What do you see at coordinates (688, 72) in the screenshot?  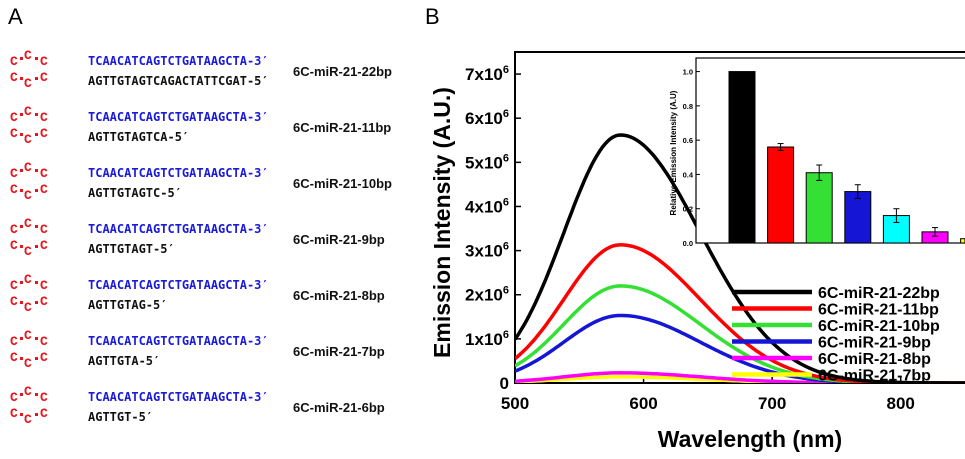 I see `inset-y-tick-label: 1.0` at bounding box center [688, 72].